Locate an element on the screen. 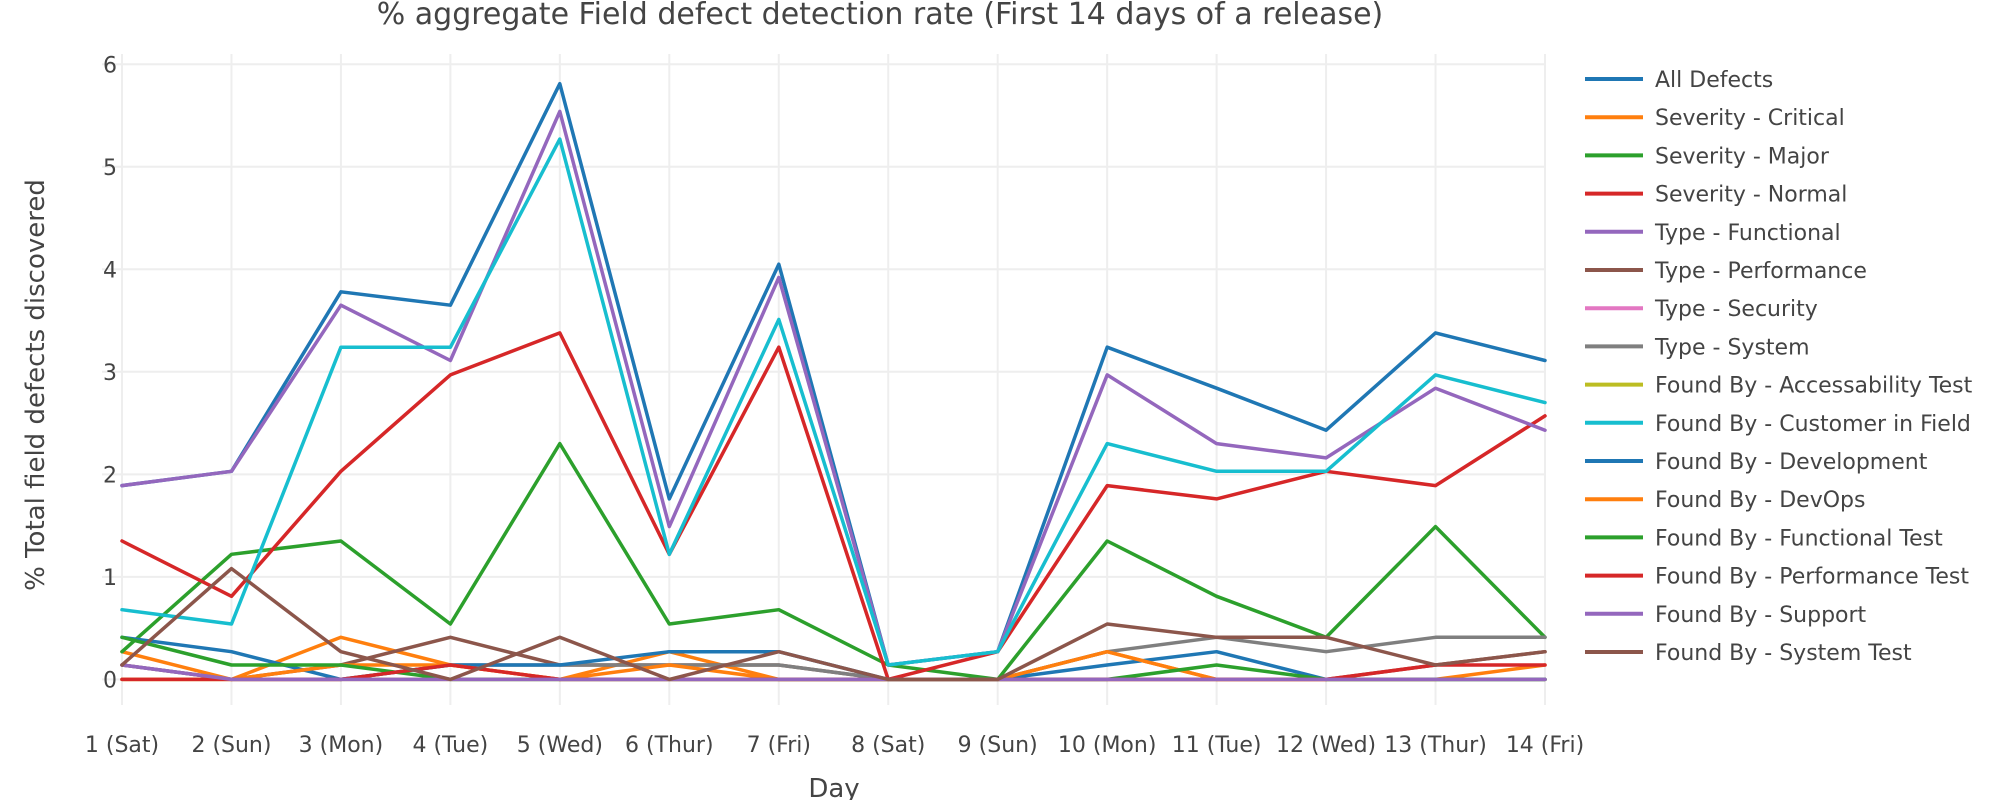 This screenshot has width=2000, height=800. legend-item: Found By - DevOps is located at coordinates (1725, 500).